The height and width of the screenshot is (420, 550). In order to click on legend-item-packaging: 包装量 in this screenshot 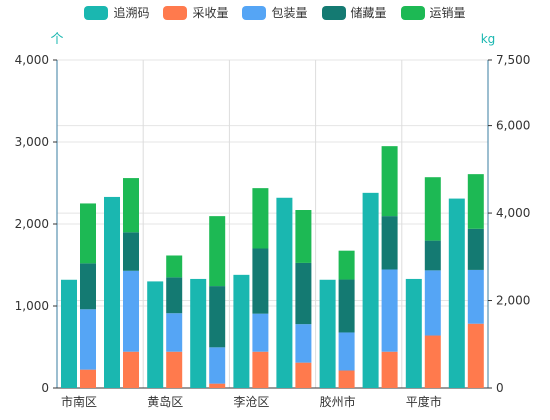, I will do `click(275, 12)`.